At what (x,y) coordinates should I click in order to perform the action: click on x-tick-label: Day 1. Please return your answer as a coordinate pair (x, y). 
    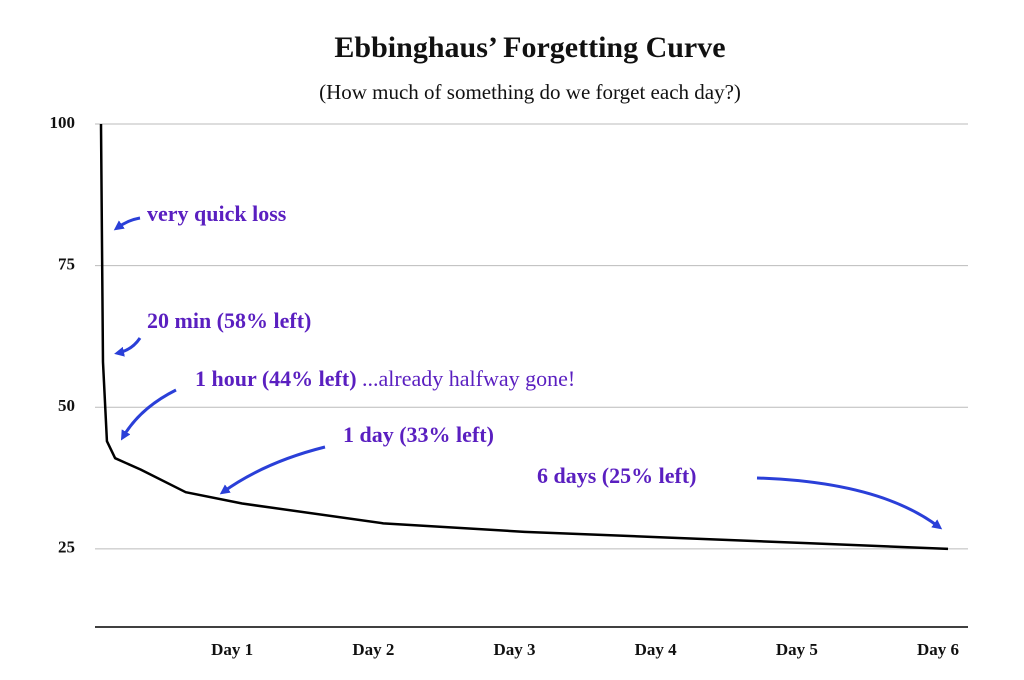
    Looking at the image, I should click on (232, 649).